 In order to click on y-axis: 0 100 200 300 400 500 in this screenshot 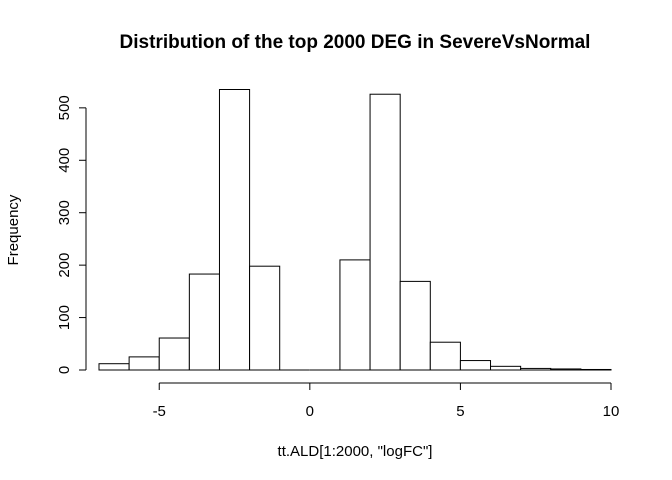, I will do `click(71, 234)`.